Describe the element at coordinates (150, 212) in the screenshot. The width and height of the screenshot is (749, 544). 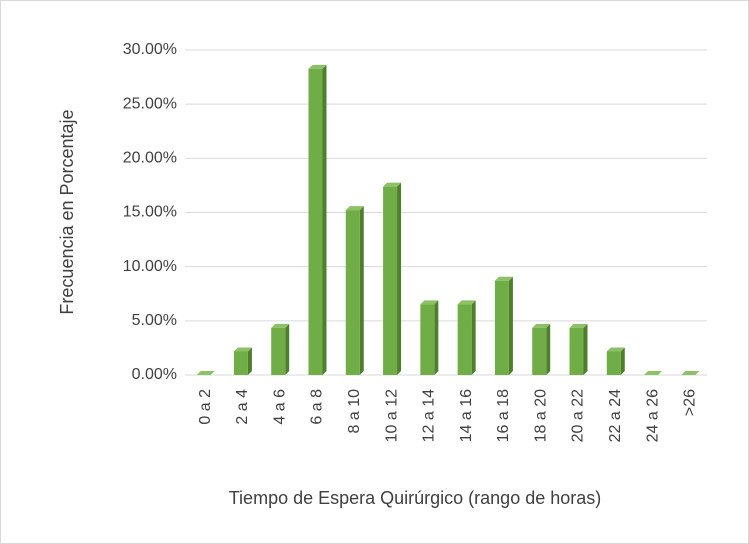
I see `y-tick-label: 15.00%` at that location.